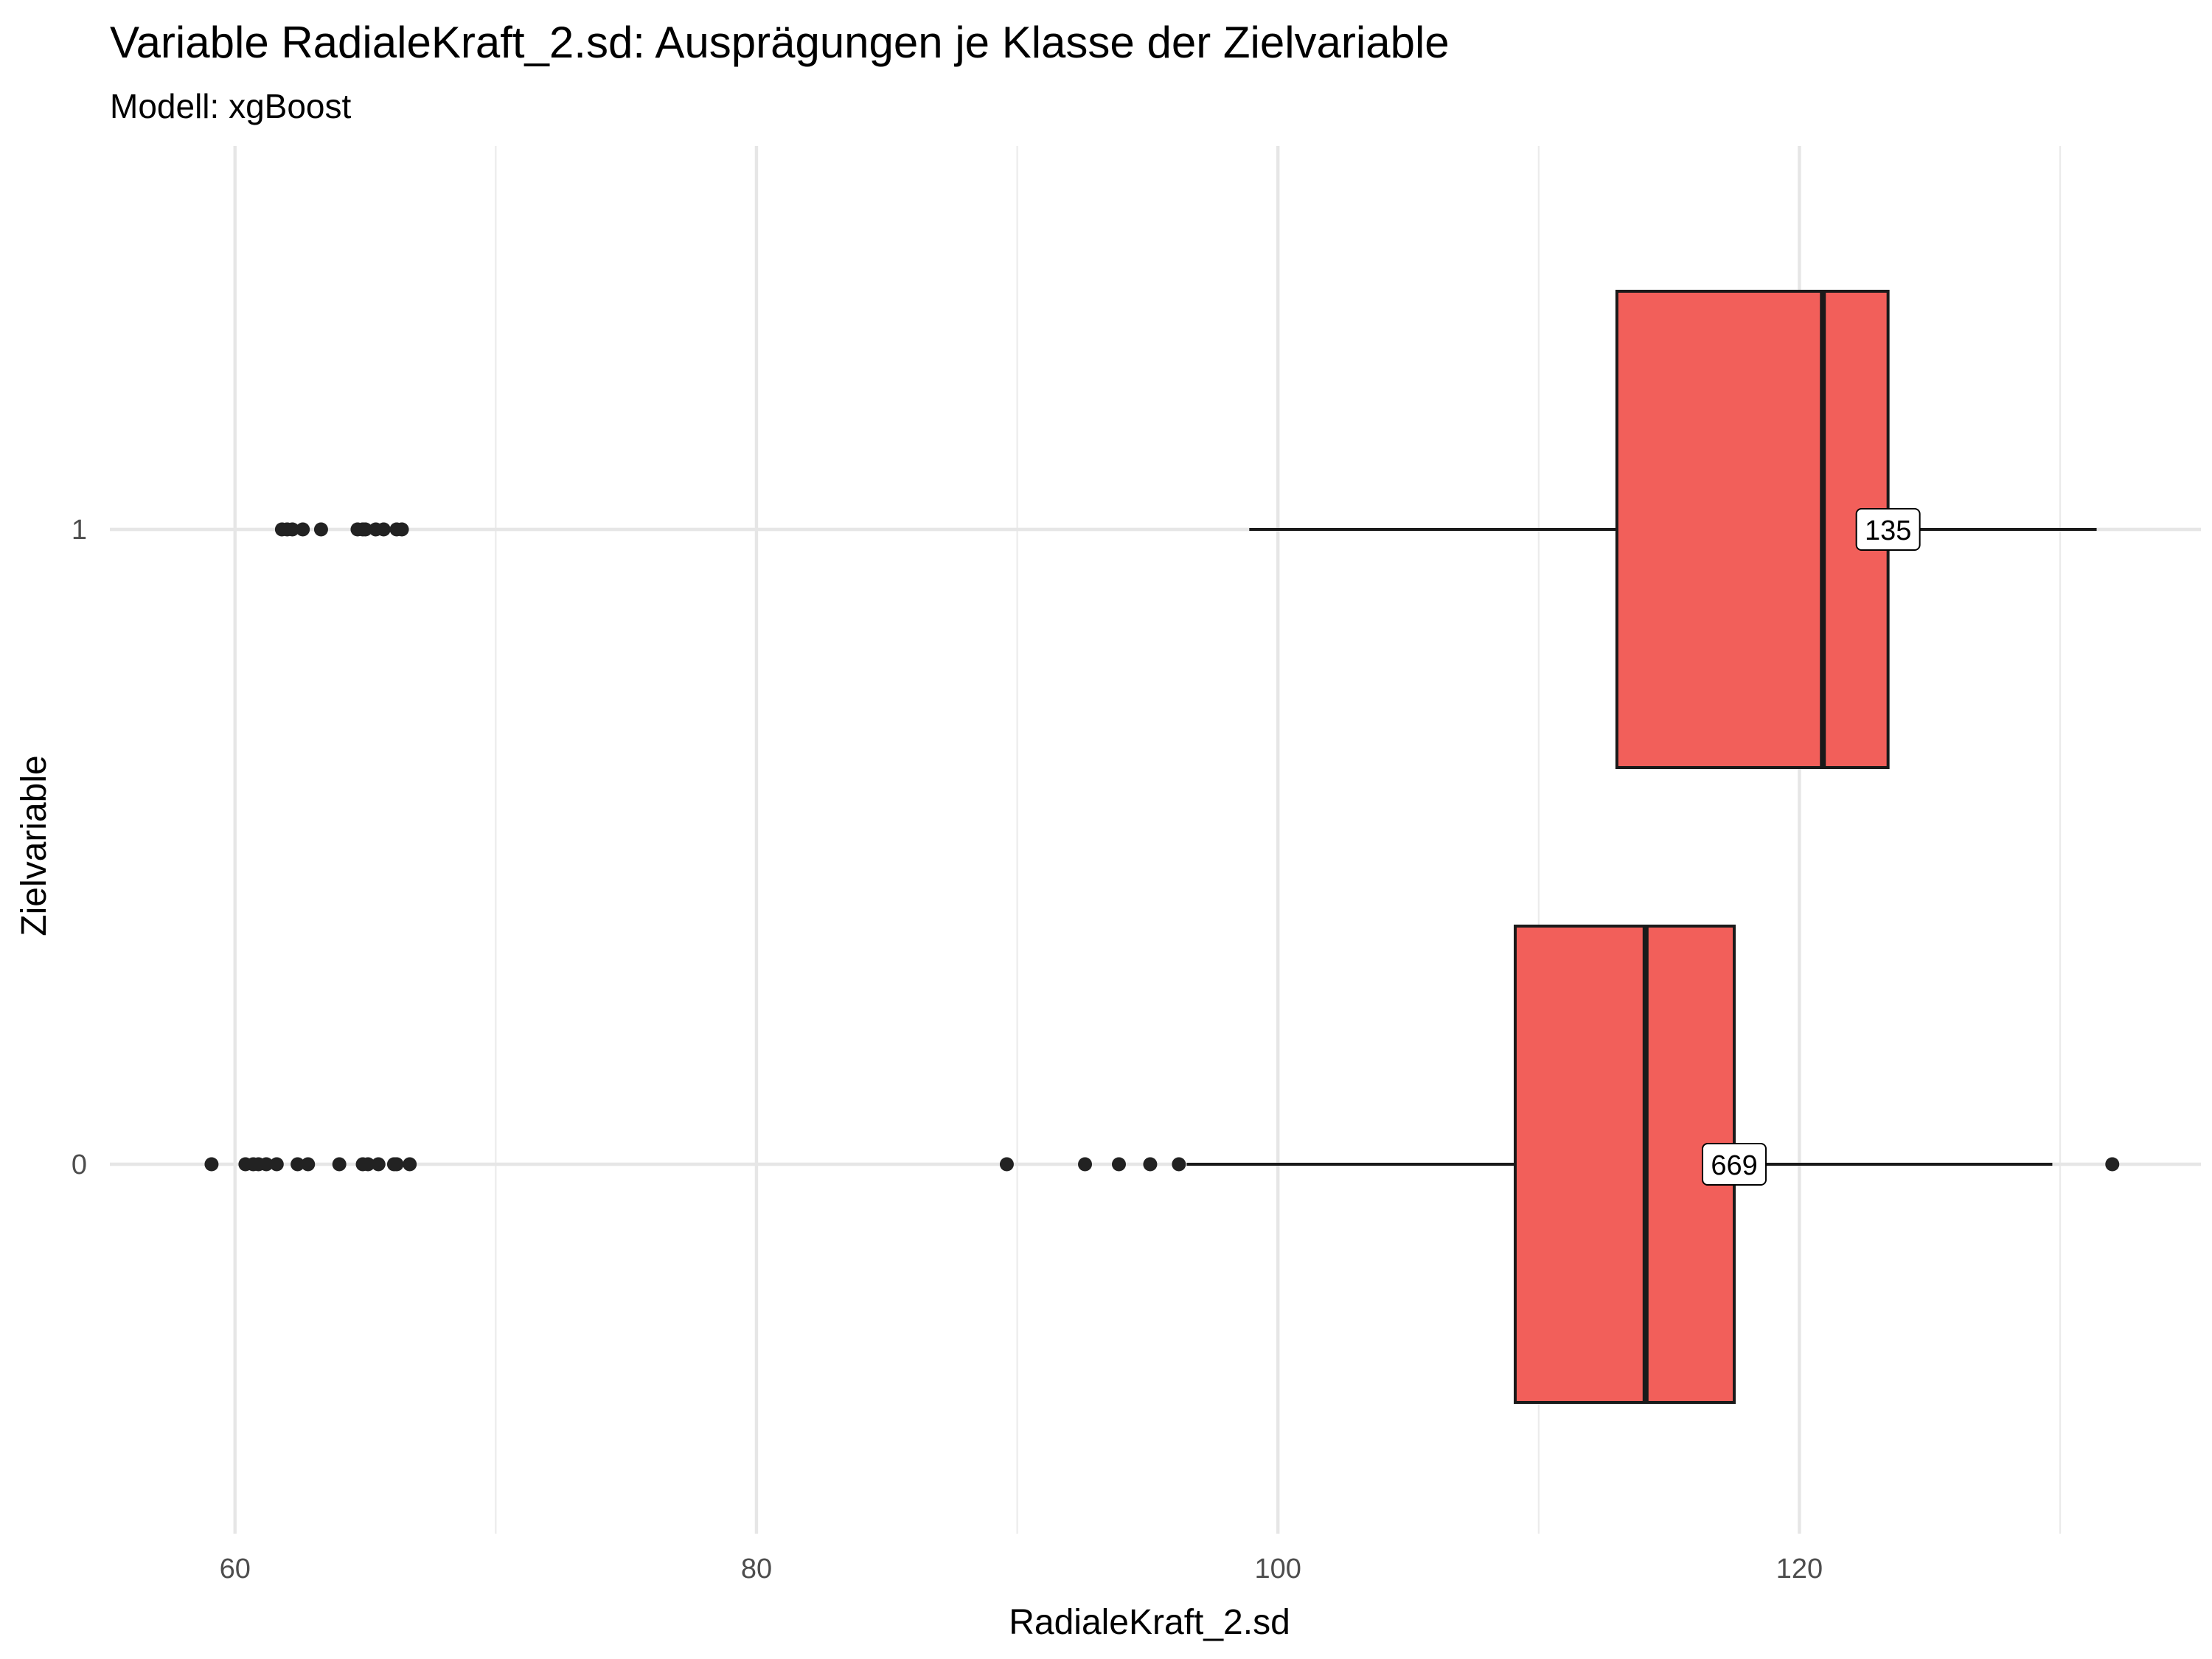  What do you see at coordinates (1799, 1569) in the screenshot?
I see `x-tick-label: 120` at bounding box center [1799, 1569].